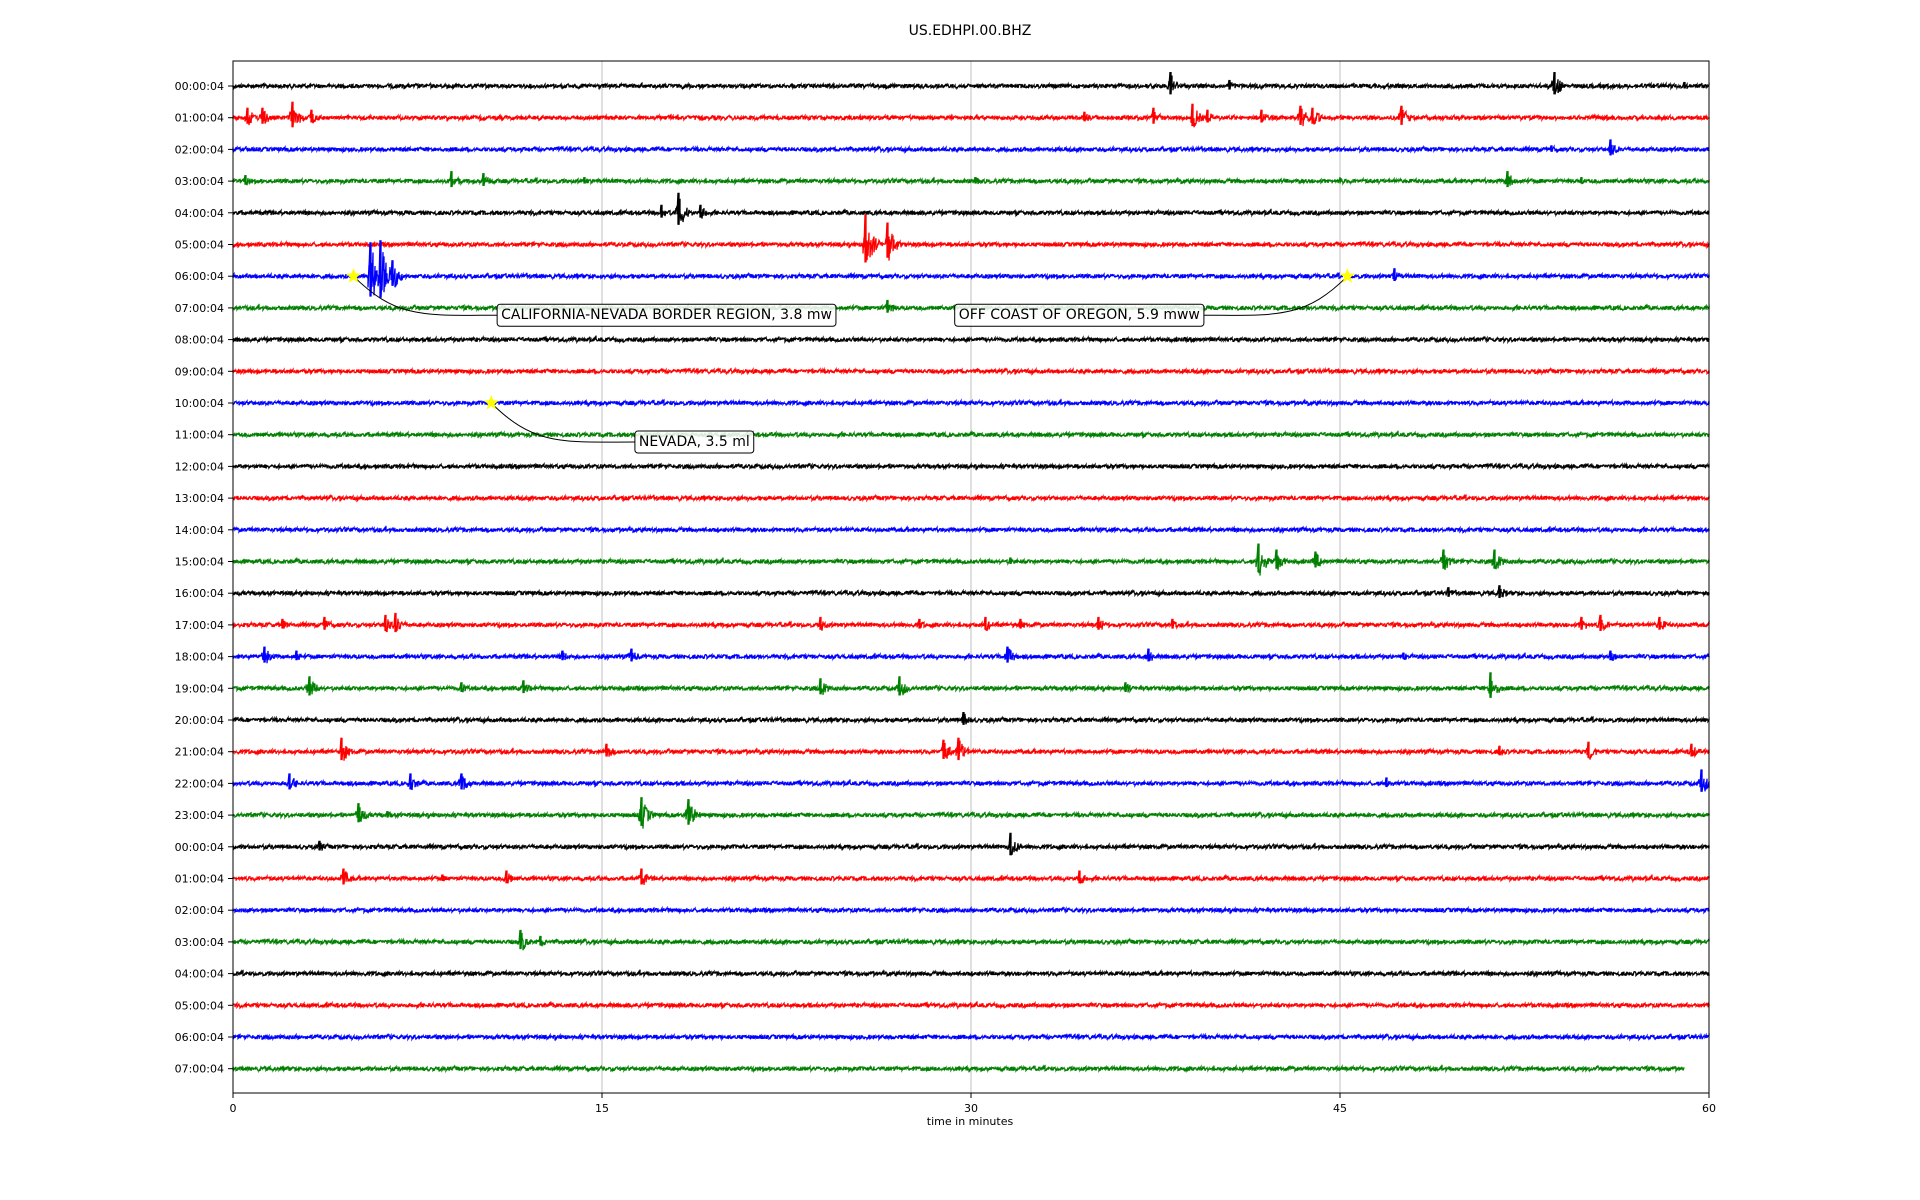 The image size is (1920, 1200). What do you see at coordinates (602, 1108) in the screenshot?
I see `x-tick-label: 15` at bounding box center [602, 1108].